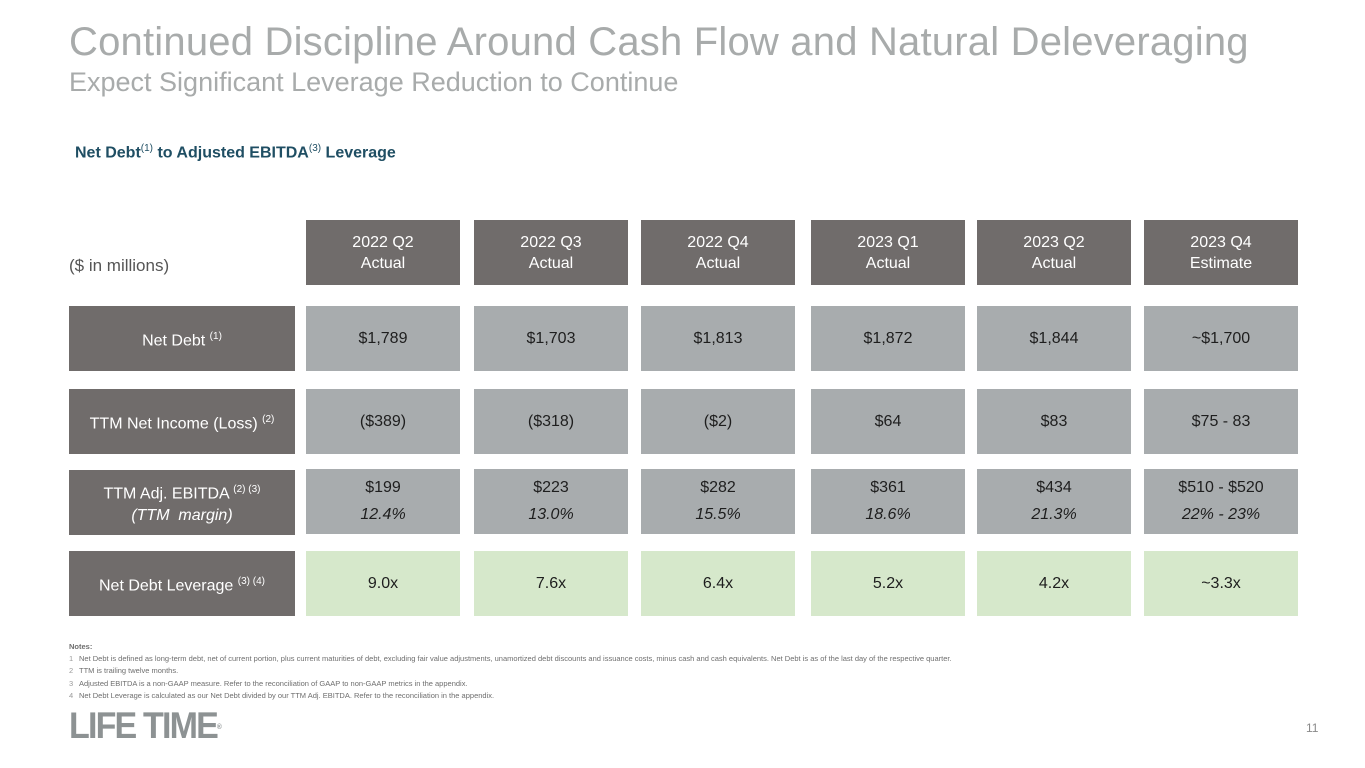 Image resolution: width=1365 pixels, height=768 pixels. What do you see at coordinates (551, 583) in the screenshot?
I see `leverage-cell: 7.6x` at bounding box center [551, 583].